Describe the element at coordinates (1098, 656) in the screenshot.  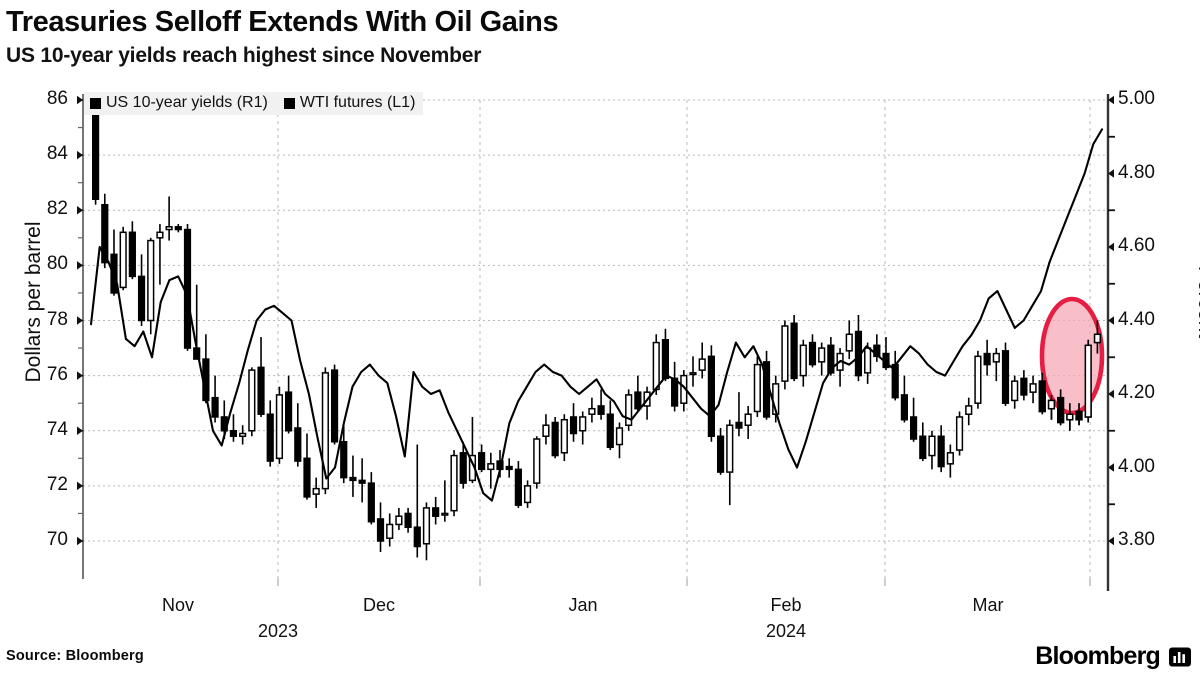
I see `brand-wordmark: Bloomberg` at that location.